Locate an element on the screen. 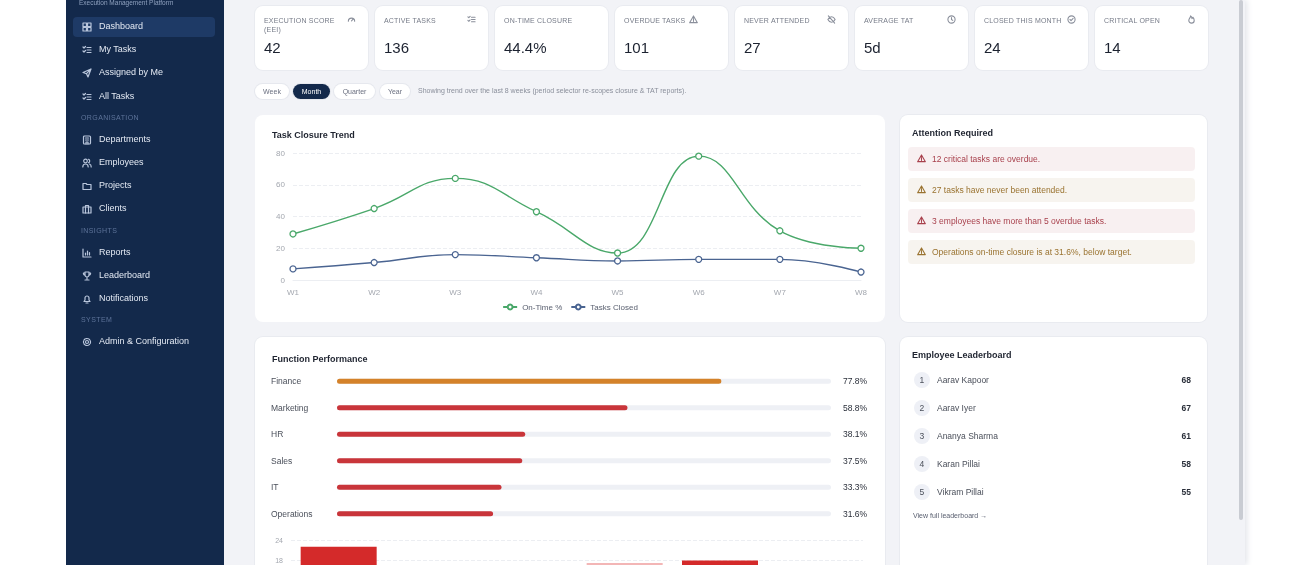 Image resolution: width=1300 pixels, height=565 pixels. legend-label: On-Time % is located at coordinates (542, 307).